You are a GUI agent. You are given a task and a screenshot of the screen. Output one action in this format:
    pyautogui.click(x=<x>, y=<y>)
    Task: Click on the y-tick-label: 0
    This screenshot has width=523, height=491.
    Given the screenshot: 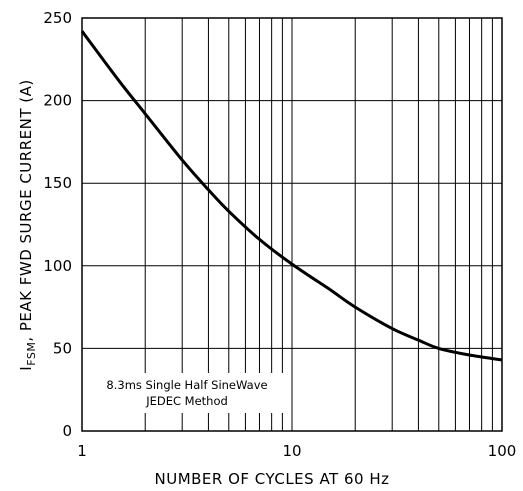 What is the action you would take?
    pyautogui.click(x=67, y=431)
    